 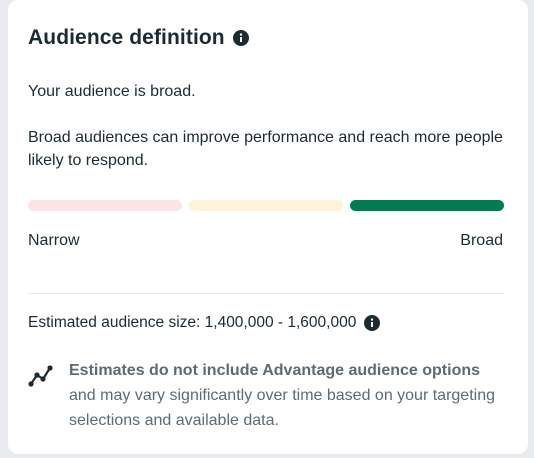 I want to click on trend-line-icon, so click(x=42, y=376).